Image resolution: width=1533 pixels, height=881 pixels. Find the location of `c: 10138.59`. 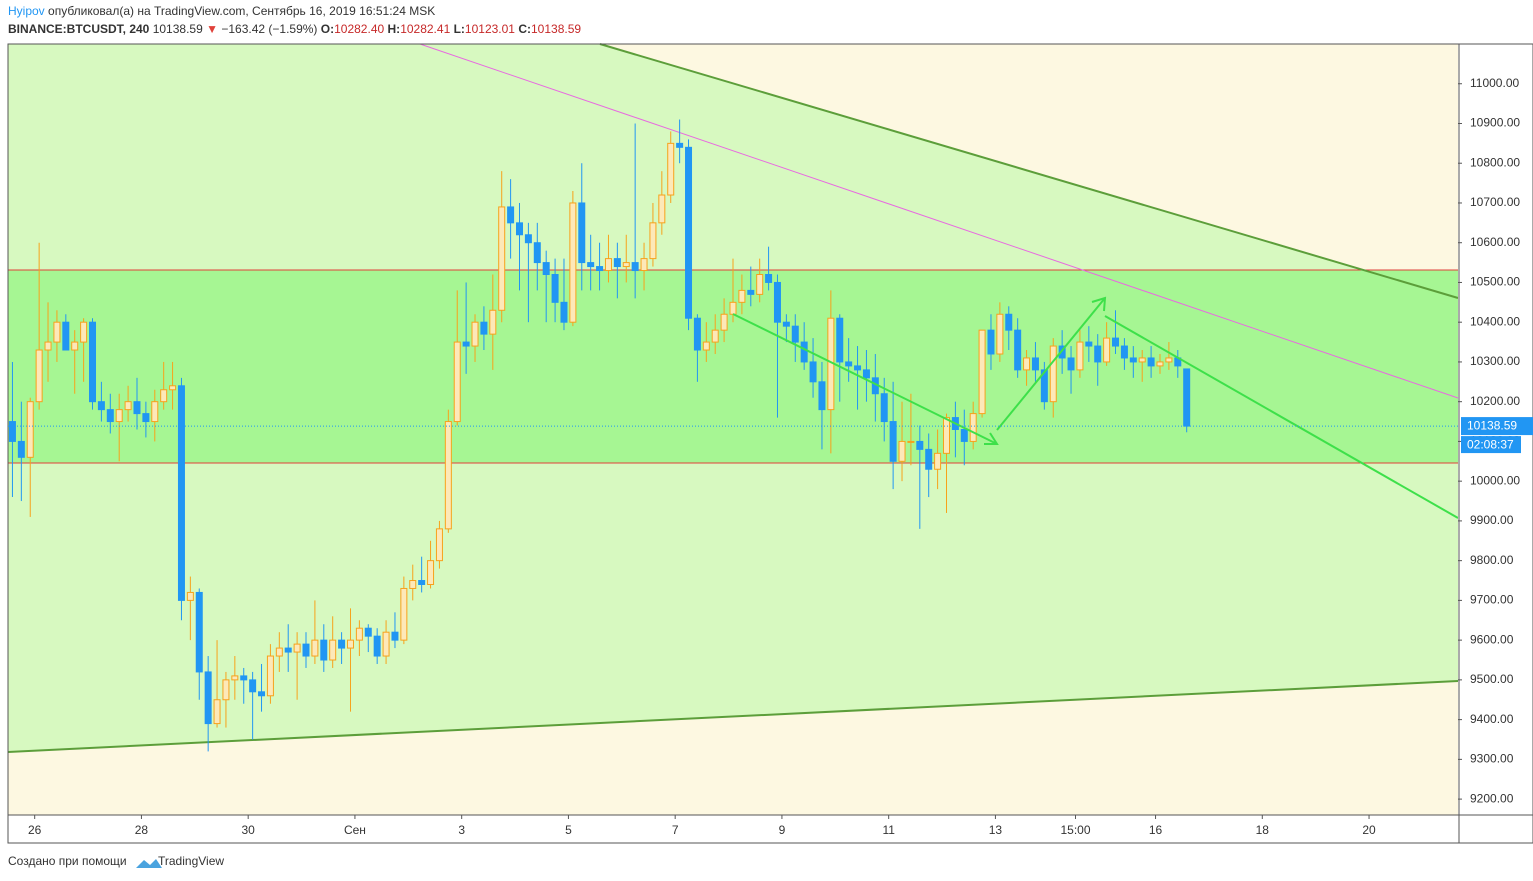

c: 10138.59 is located at coordinates (556, 29).